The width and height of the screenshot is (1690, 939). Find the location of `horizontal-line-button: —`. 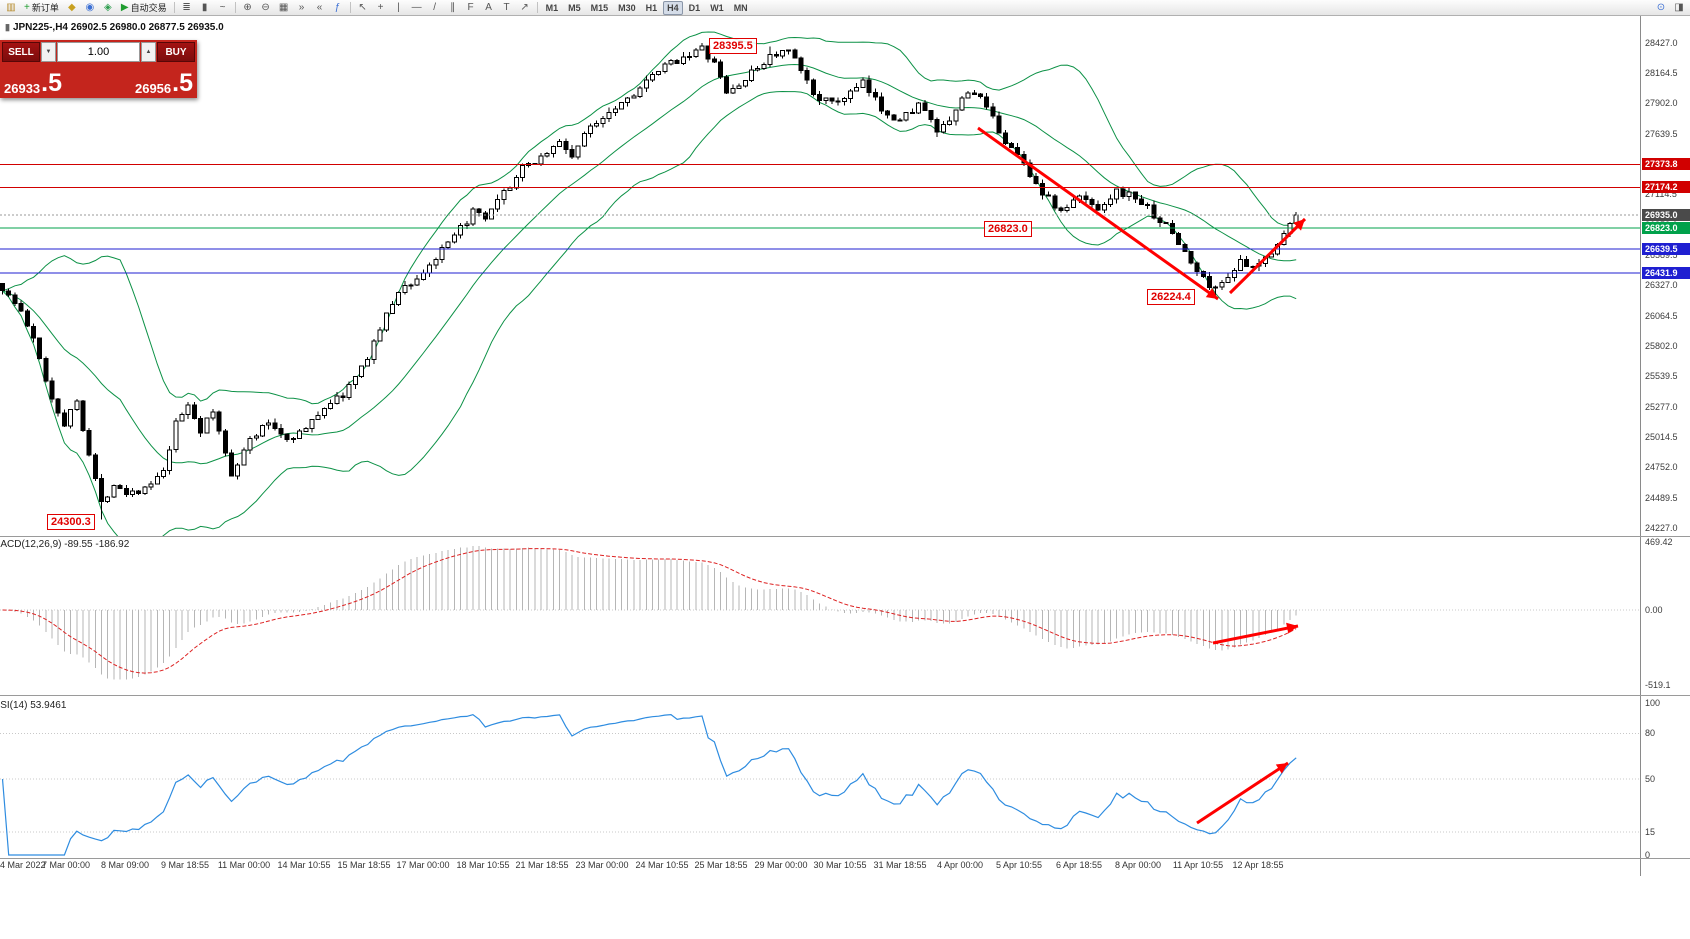

horizontal-line-button: — is located at coordinates (417, 8).